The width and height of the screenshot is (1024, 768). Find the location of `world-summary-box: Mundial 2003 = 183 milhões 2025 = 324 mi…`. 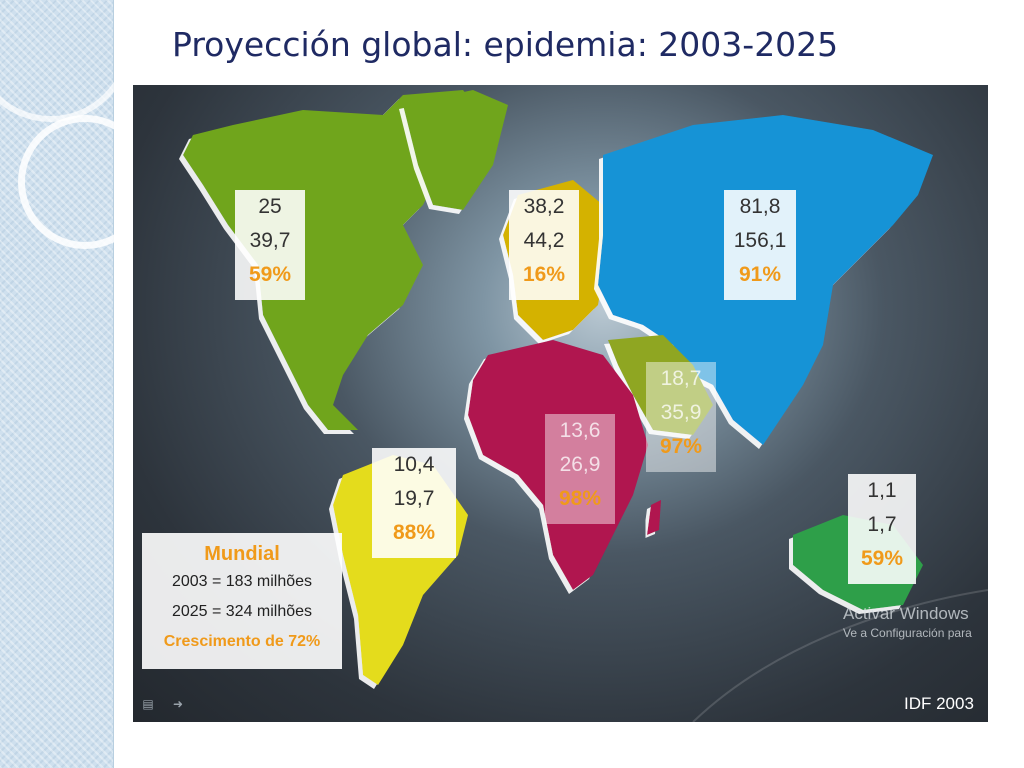

world-summary-box: Mundial 2003 = 183 milhões 2025 = 324 mi… is located at coordinates (242, 601).